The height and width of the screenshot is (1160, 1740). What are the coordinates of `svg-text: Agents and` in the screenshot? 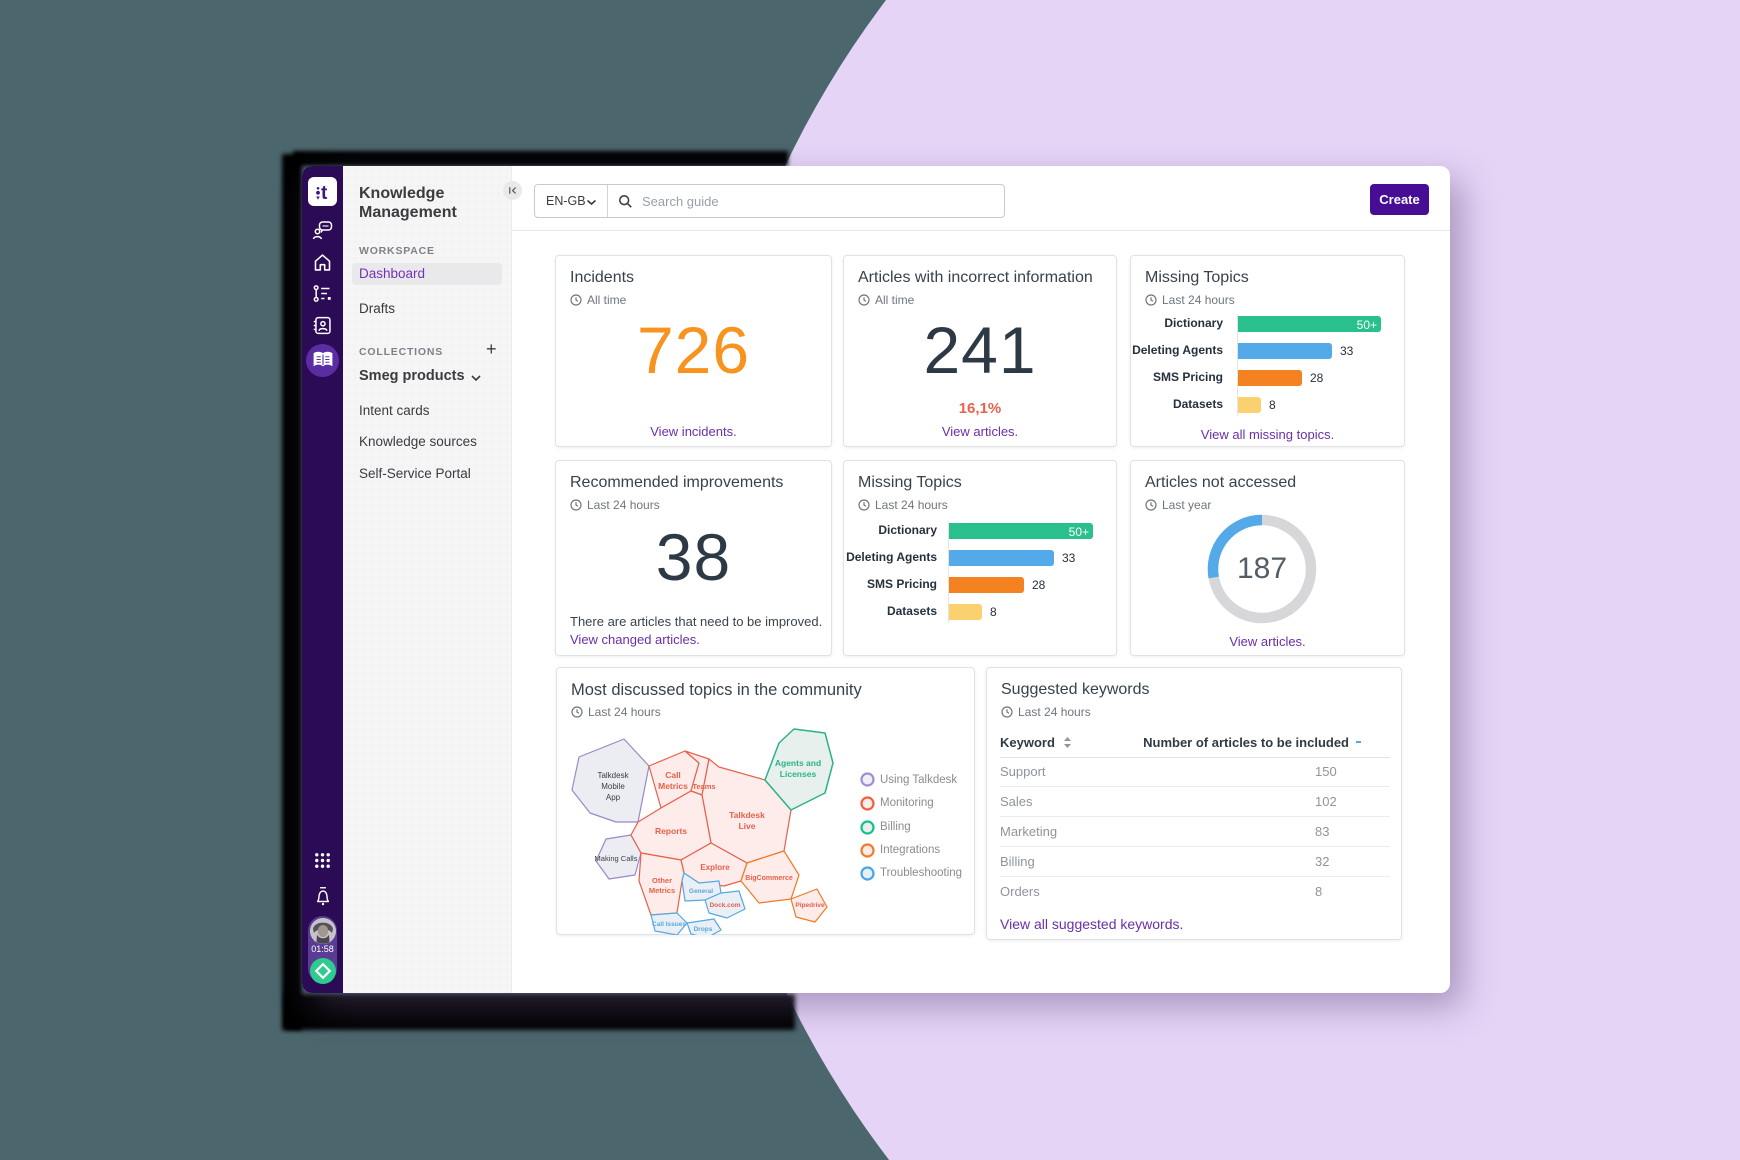 It's located at (798, 763).